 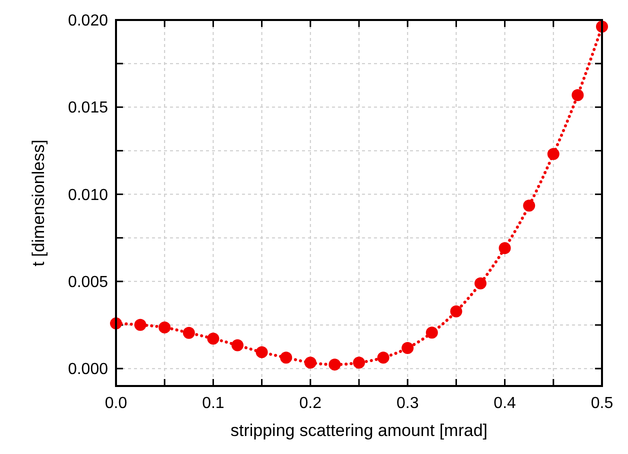 What do you see at coordinates (505, 403) in the screenshot?
I see `x-tick-label: 0.4` at bounding box center [505, 403].